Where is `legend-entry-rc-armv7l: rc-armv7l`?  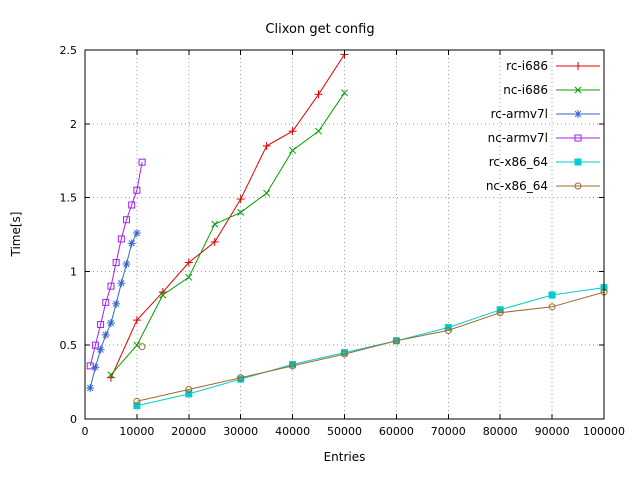 legend-entry-rc-armv7l: rc-armv7l is located at coordinates (545, 114).